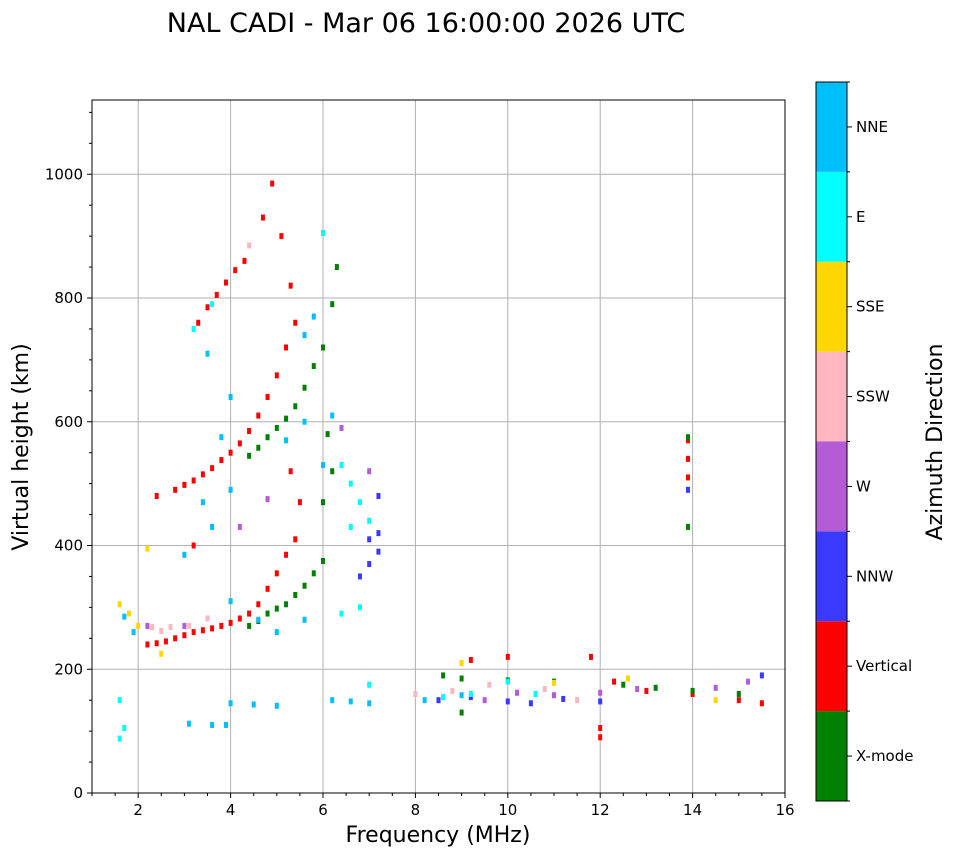 The image size is (958, 857). What do you see at coordinates (600, 810) in the screenshot?
I see `x-tick-label: 12` at bounding box center [600, 810].